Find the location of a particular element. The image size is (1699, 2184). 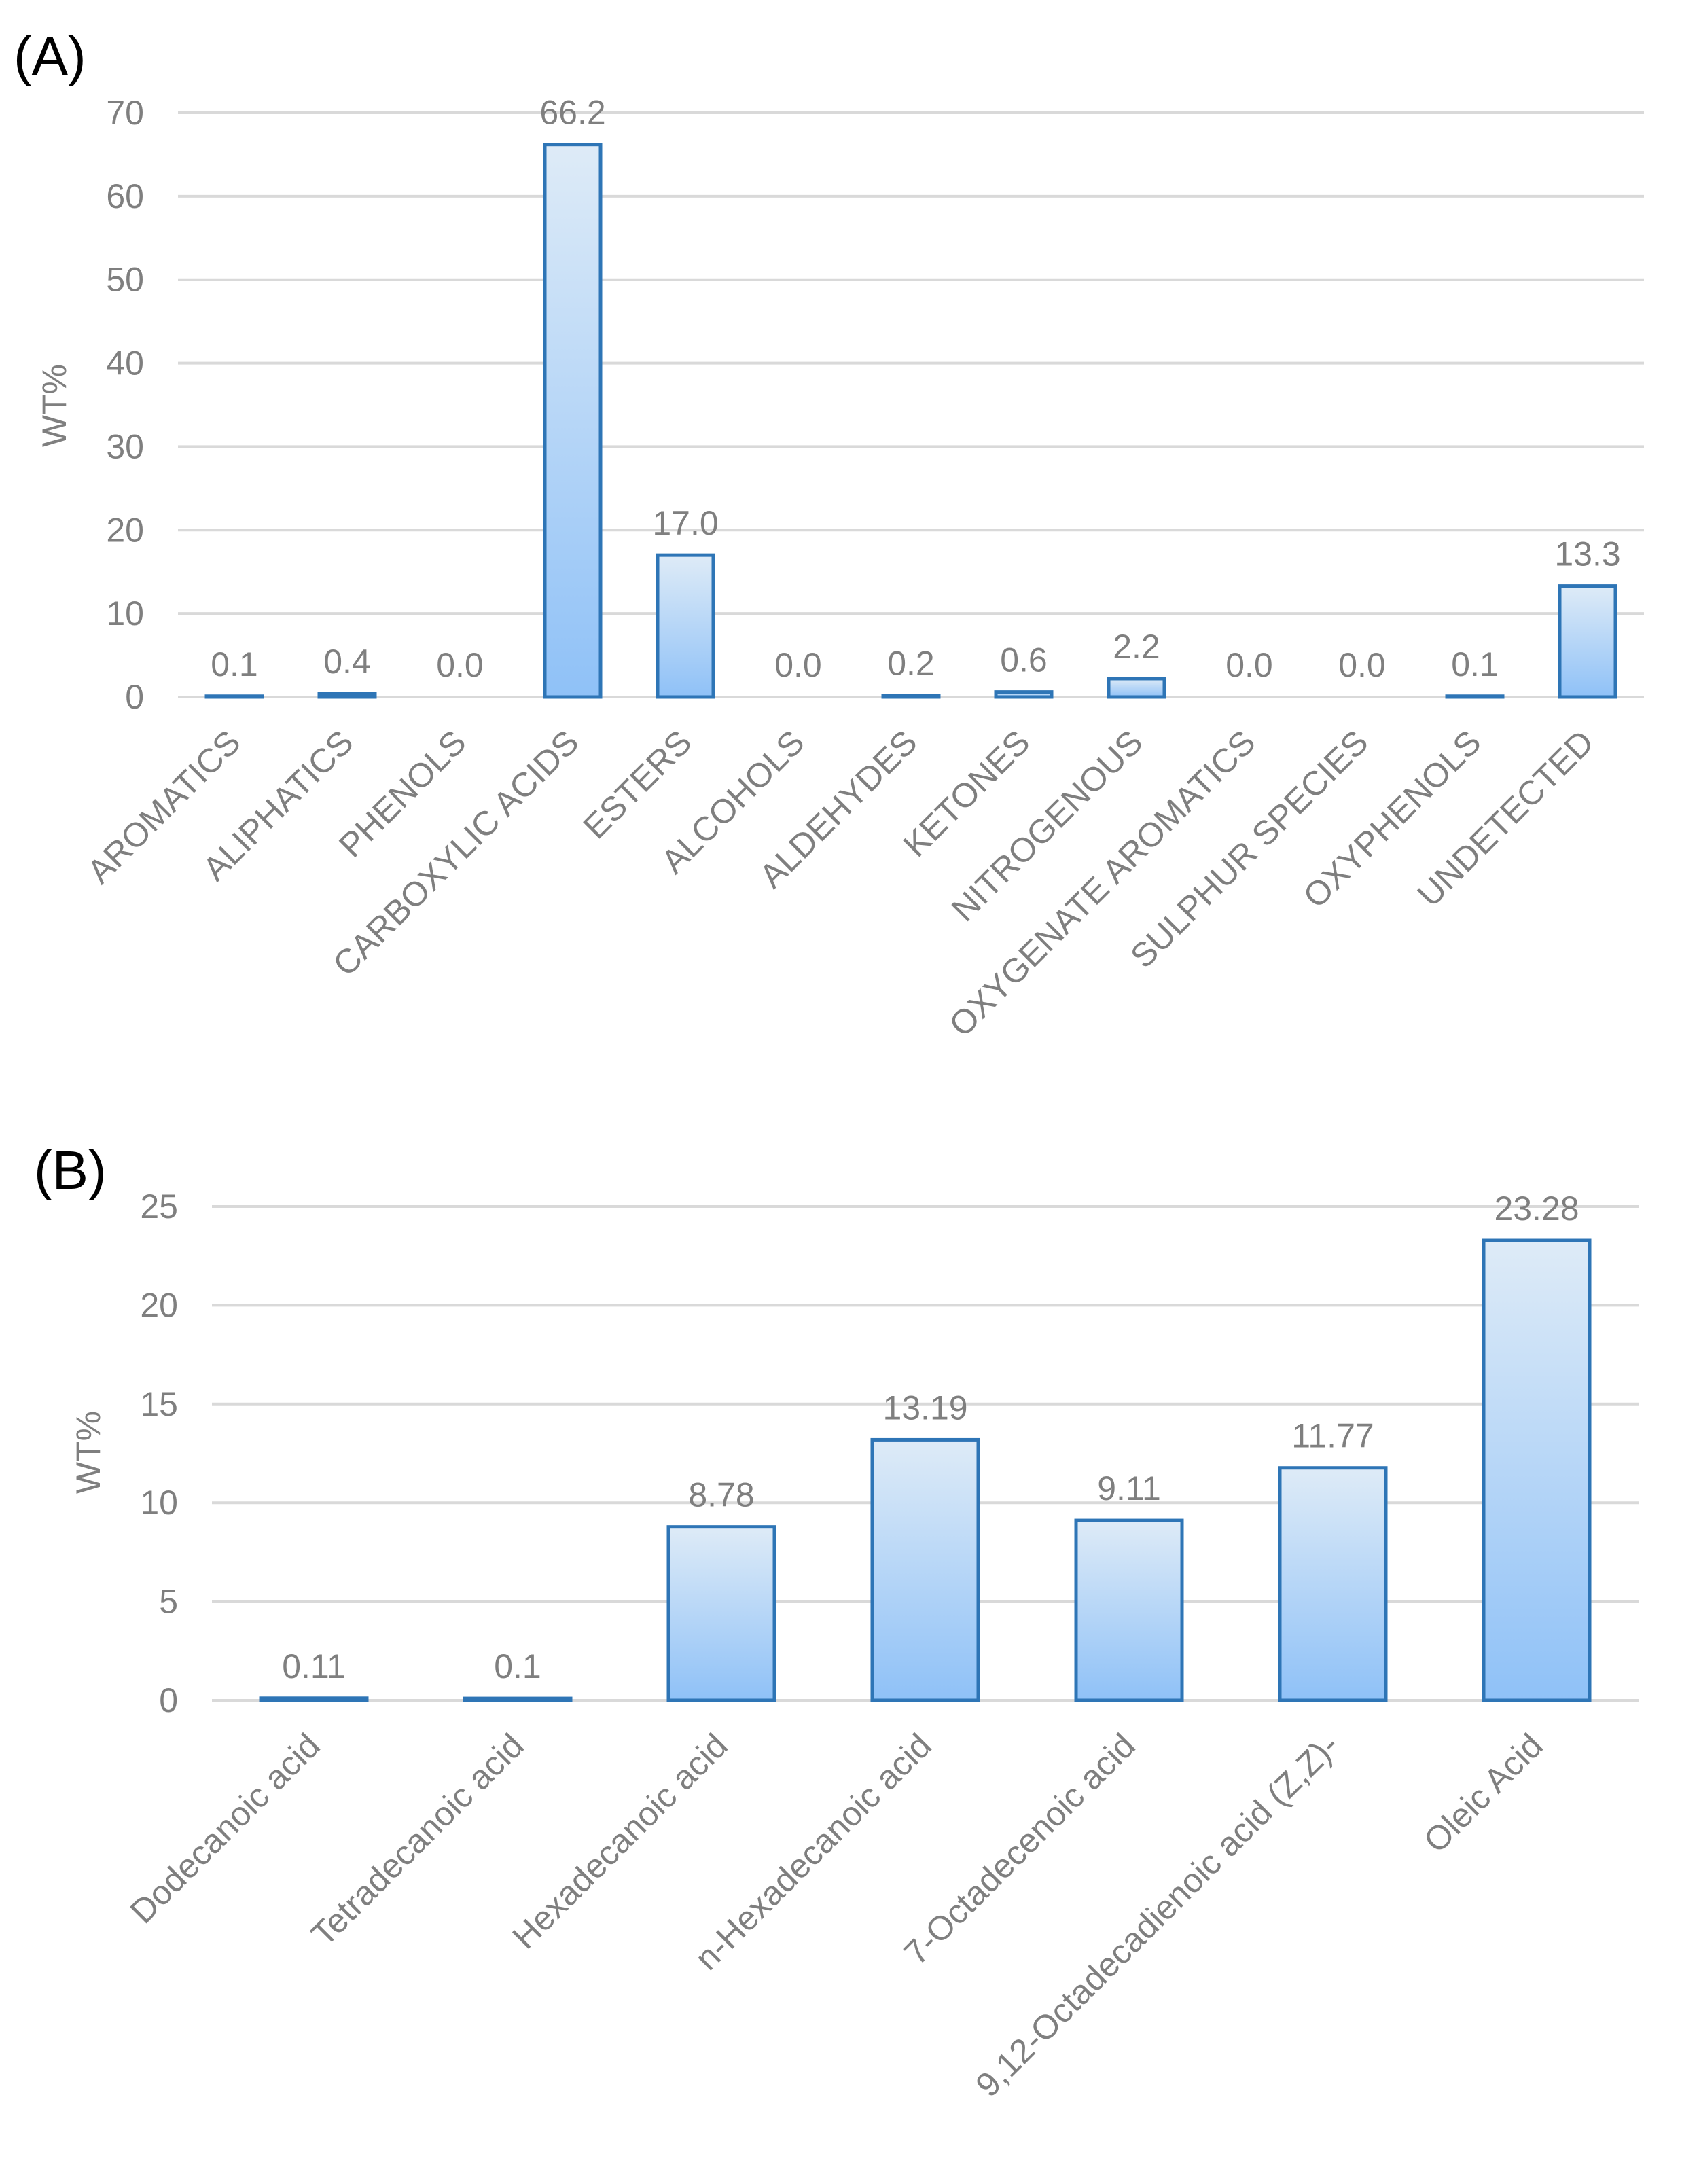

chart-a-y-tick-label: 20 is located at coordinates (125, 530).